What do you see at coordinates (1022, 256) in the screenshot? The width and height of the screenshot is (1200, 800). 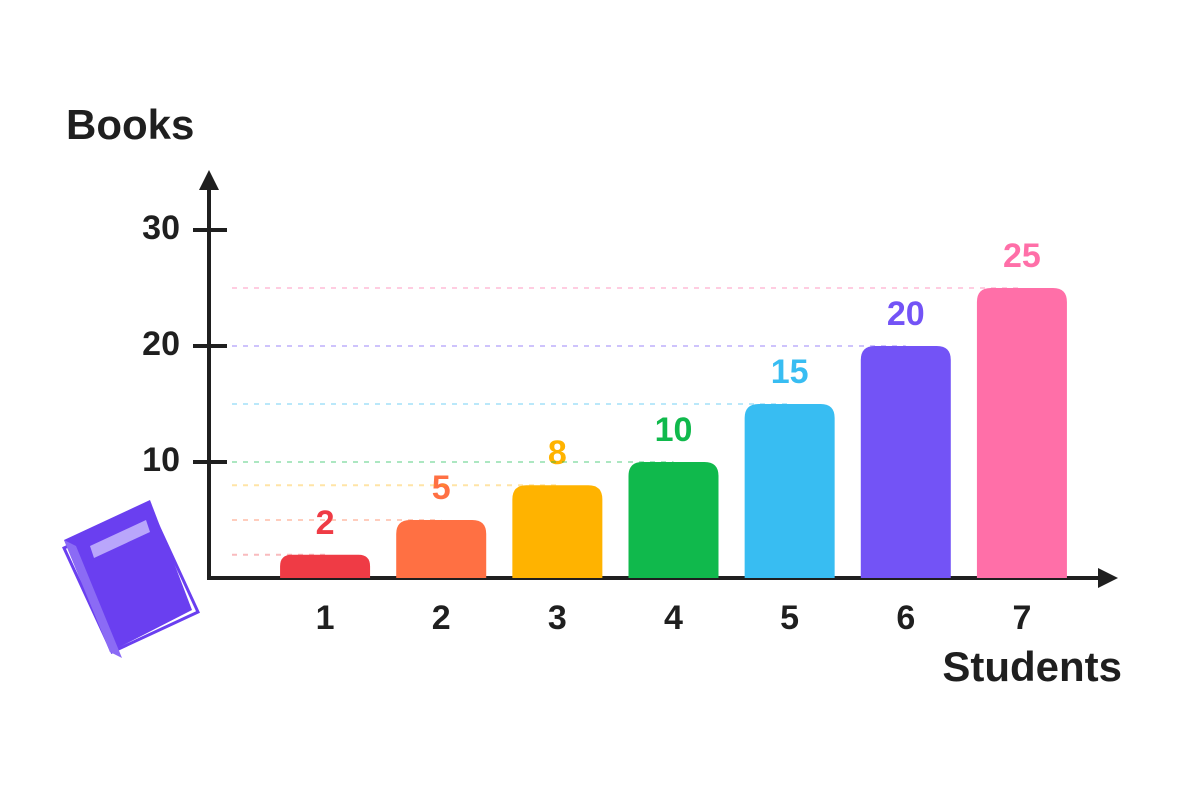 I see `value-label: 25` at bounding box center [1022, 256].